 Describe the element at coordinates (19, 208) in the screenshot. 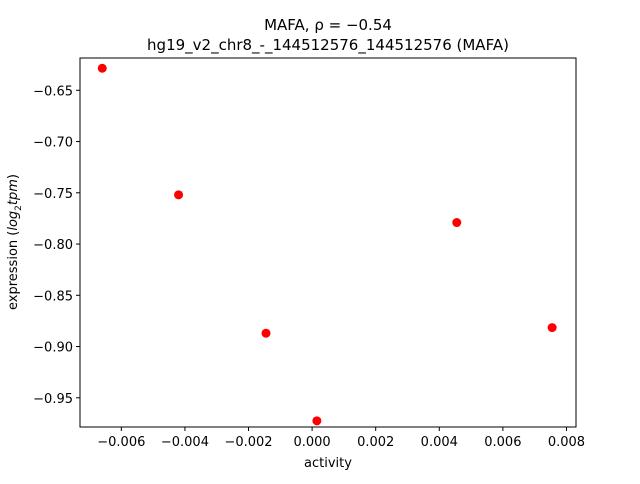

I see `y-axis-label-sub: 2` at that location.